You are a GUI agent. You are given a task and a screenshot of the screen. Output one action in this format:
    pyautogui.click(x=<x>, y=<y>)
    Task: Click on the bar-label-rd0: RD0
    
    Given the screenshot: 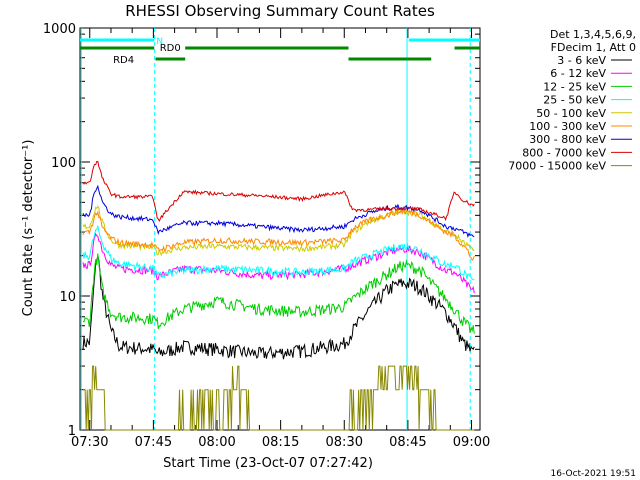 What is the action you would take?
    pyautogui.click(x=170, y=48)
    